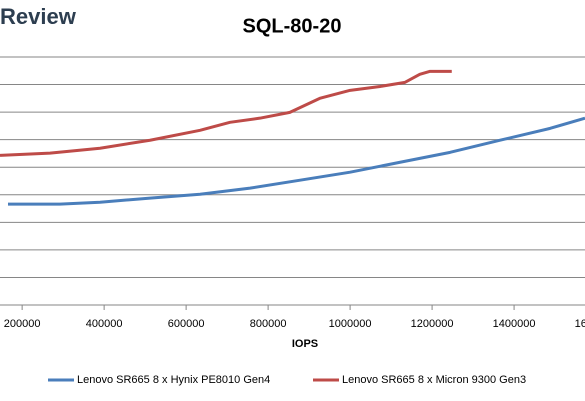 This screenshot has width=585, height=401. I want to click on x-tick-label: 1000000, so click(350, 324).